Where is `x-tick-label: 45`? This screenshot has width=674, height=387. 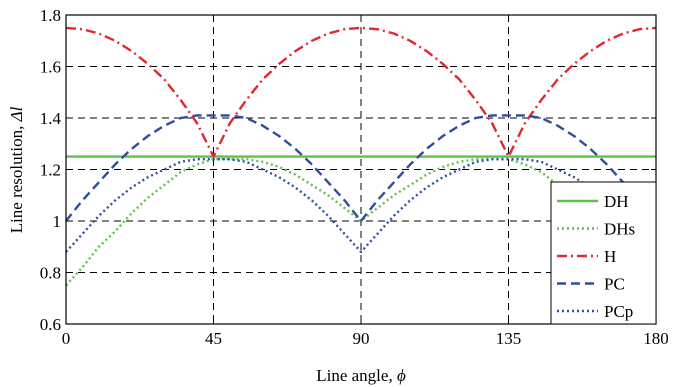
x-tick-label: 45 is located at coordinates (213, 338).